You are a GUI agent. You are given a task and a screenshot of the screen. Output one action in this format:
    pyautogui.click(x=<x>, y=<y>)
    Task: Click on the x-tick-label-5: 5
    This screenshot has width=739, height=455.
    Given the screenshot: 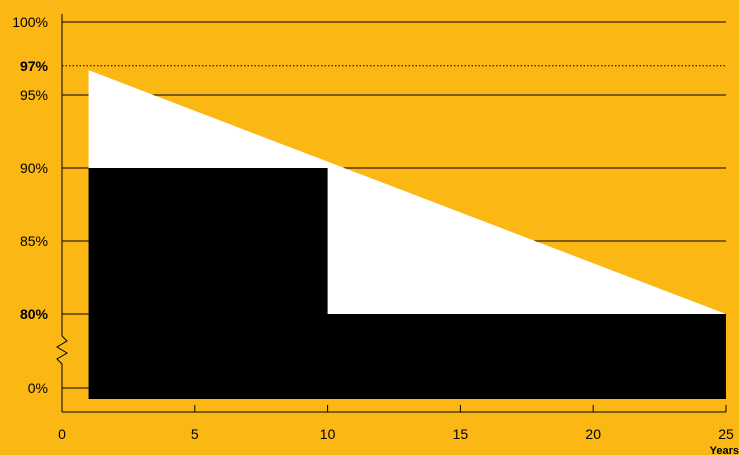 What is the action you would take?
    pyautogui.click(x=195, y=434)
    